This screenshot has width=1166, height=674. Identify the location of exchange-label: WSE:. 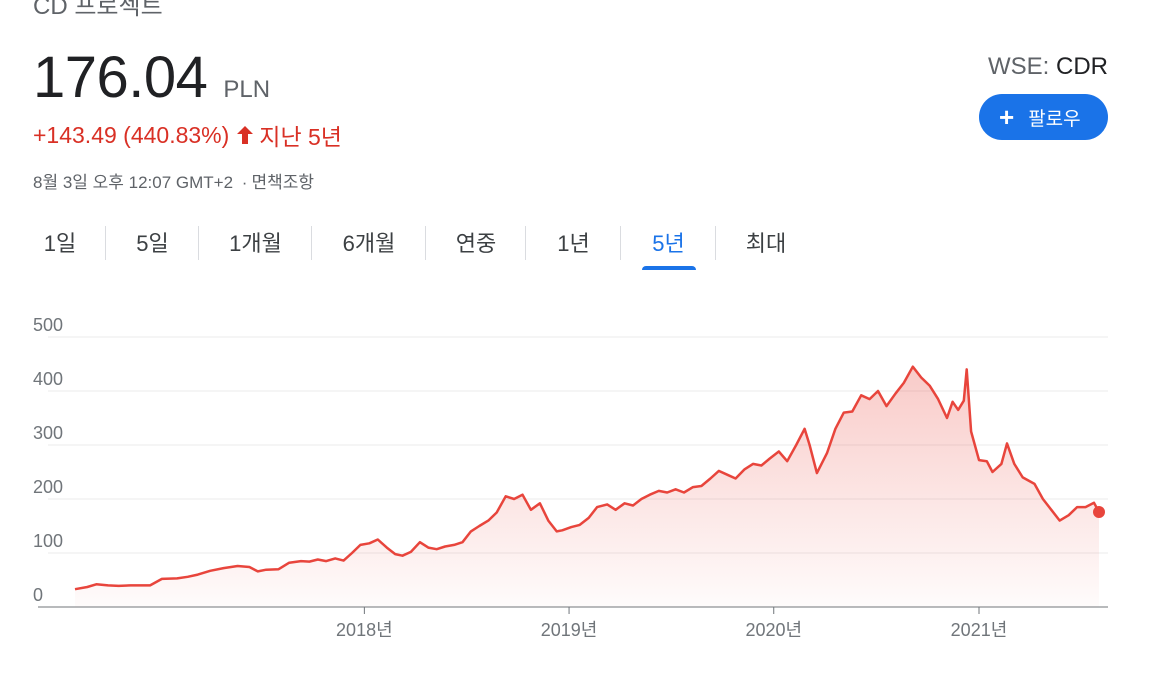
(1018, 66).